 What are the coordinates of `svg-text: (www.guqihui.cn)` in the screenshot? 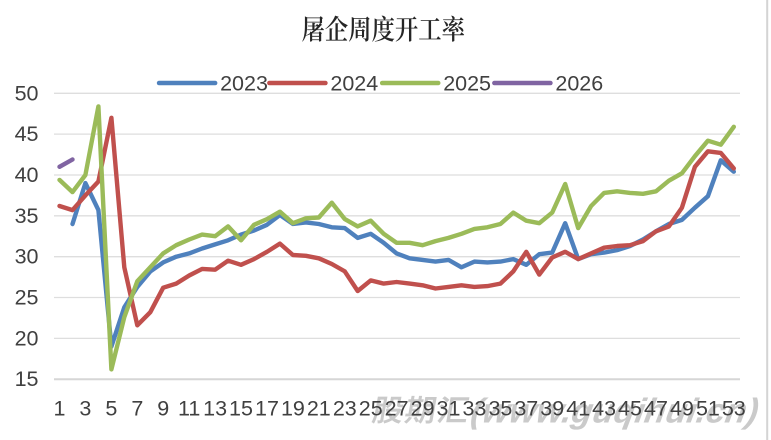 It's located at (615, 411).